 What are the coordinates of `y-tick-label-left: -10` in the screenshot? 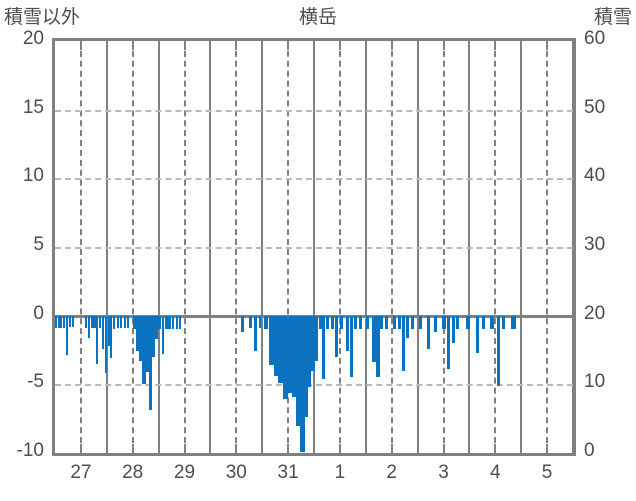 It's located at (30, 450).